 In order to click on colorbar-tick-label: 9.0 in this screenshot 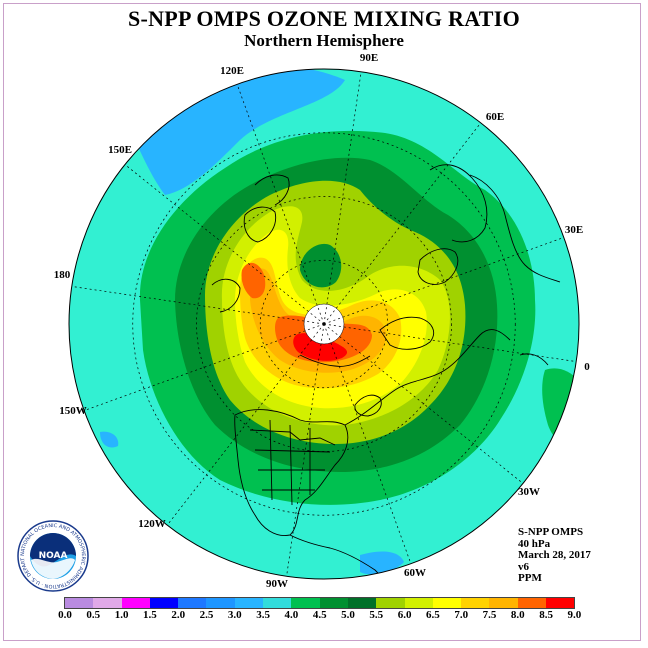, I will do `click(574, 615)`.